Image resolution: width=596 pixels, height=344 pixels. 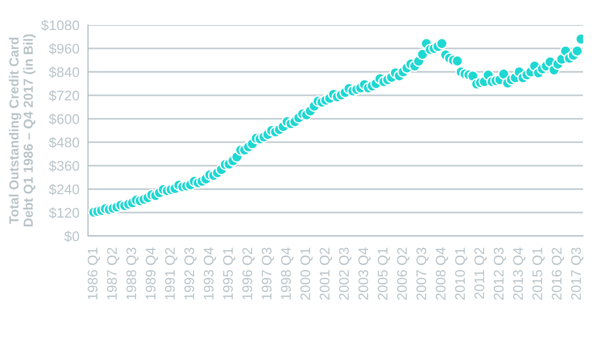 What do you see at coordinates (480, 273) in the screenshot?
I see `x-tick-label: 2011 Q2` at bounding box center [480, 273].